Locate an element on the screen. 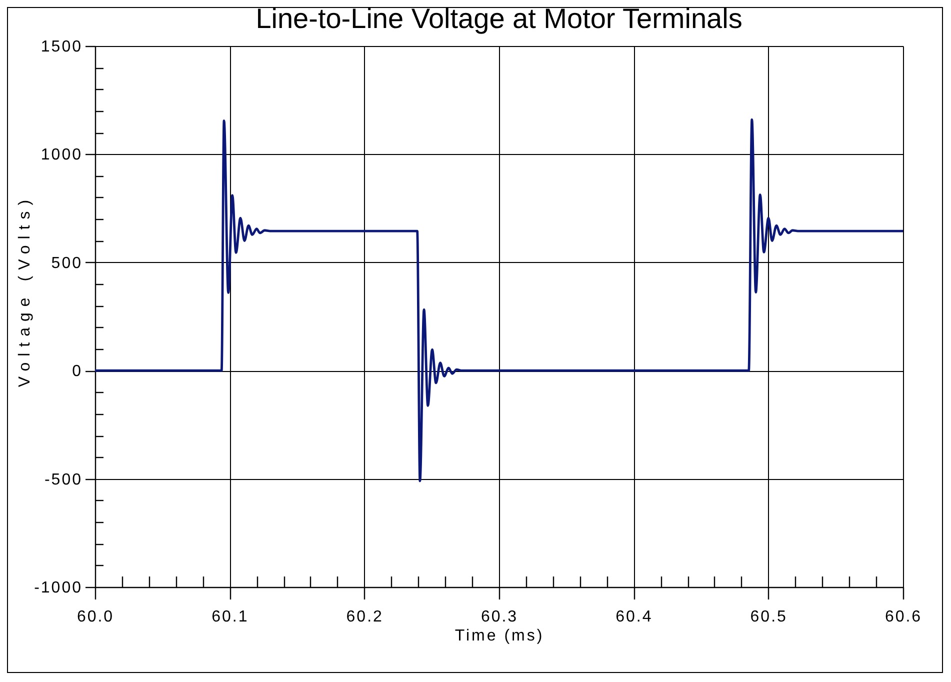 This screenshot has width=951, height=682. y-tick-label: 0 is located at coordinates (77, 371).